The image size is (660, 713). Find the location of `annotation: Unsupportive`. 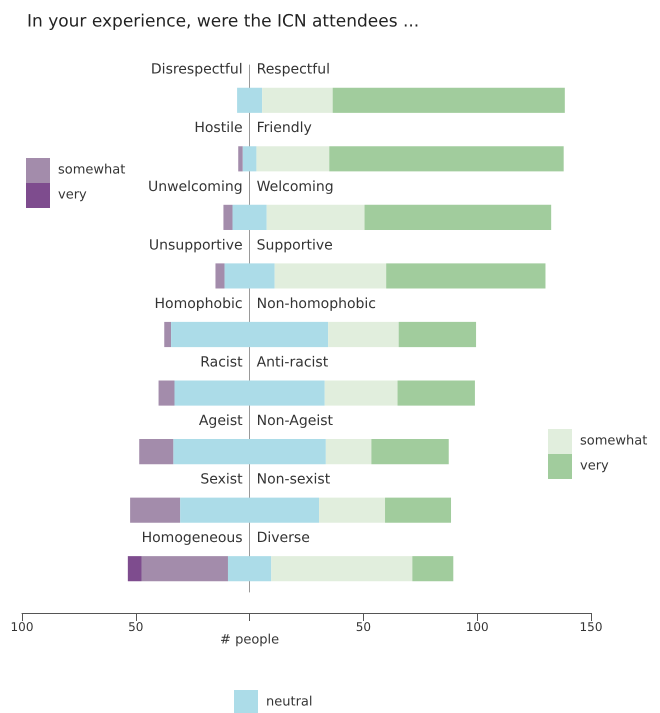

annotation: Unsupportive is located at coordinates (195, 245).